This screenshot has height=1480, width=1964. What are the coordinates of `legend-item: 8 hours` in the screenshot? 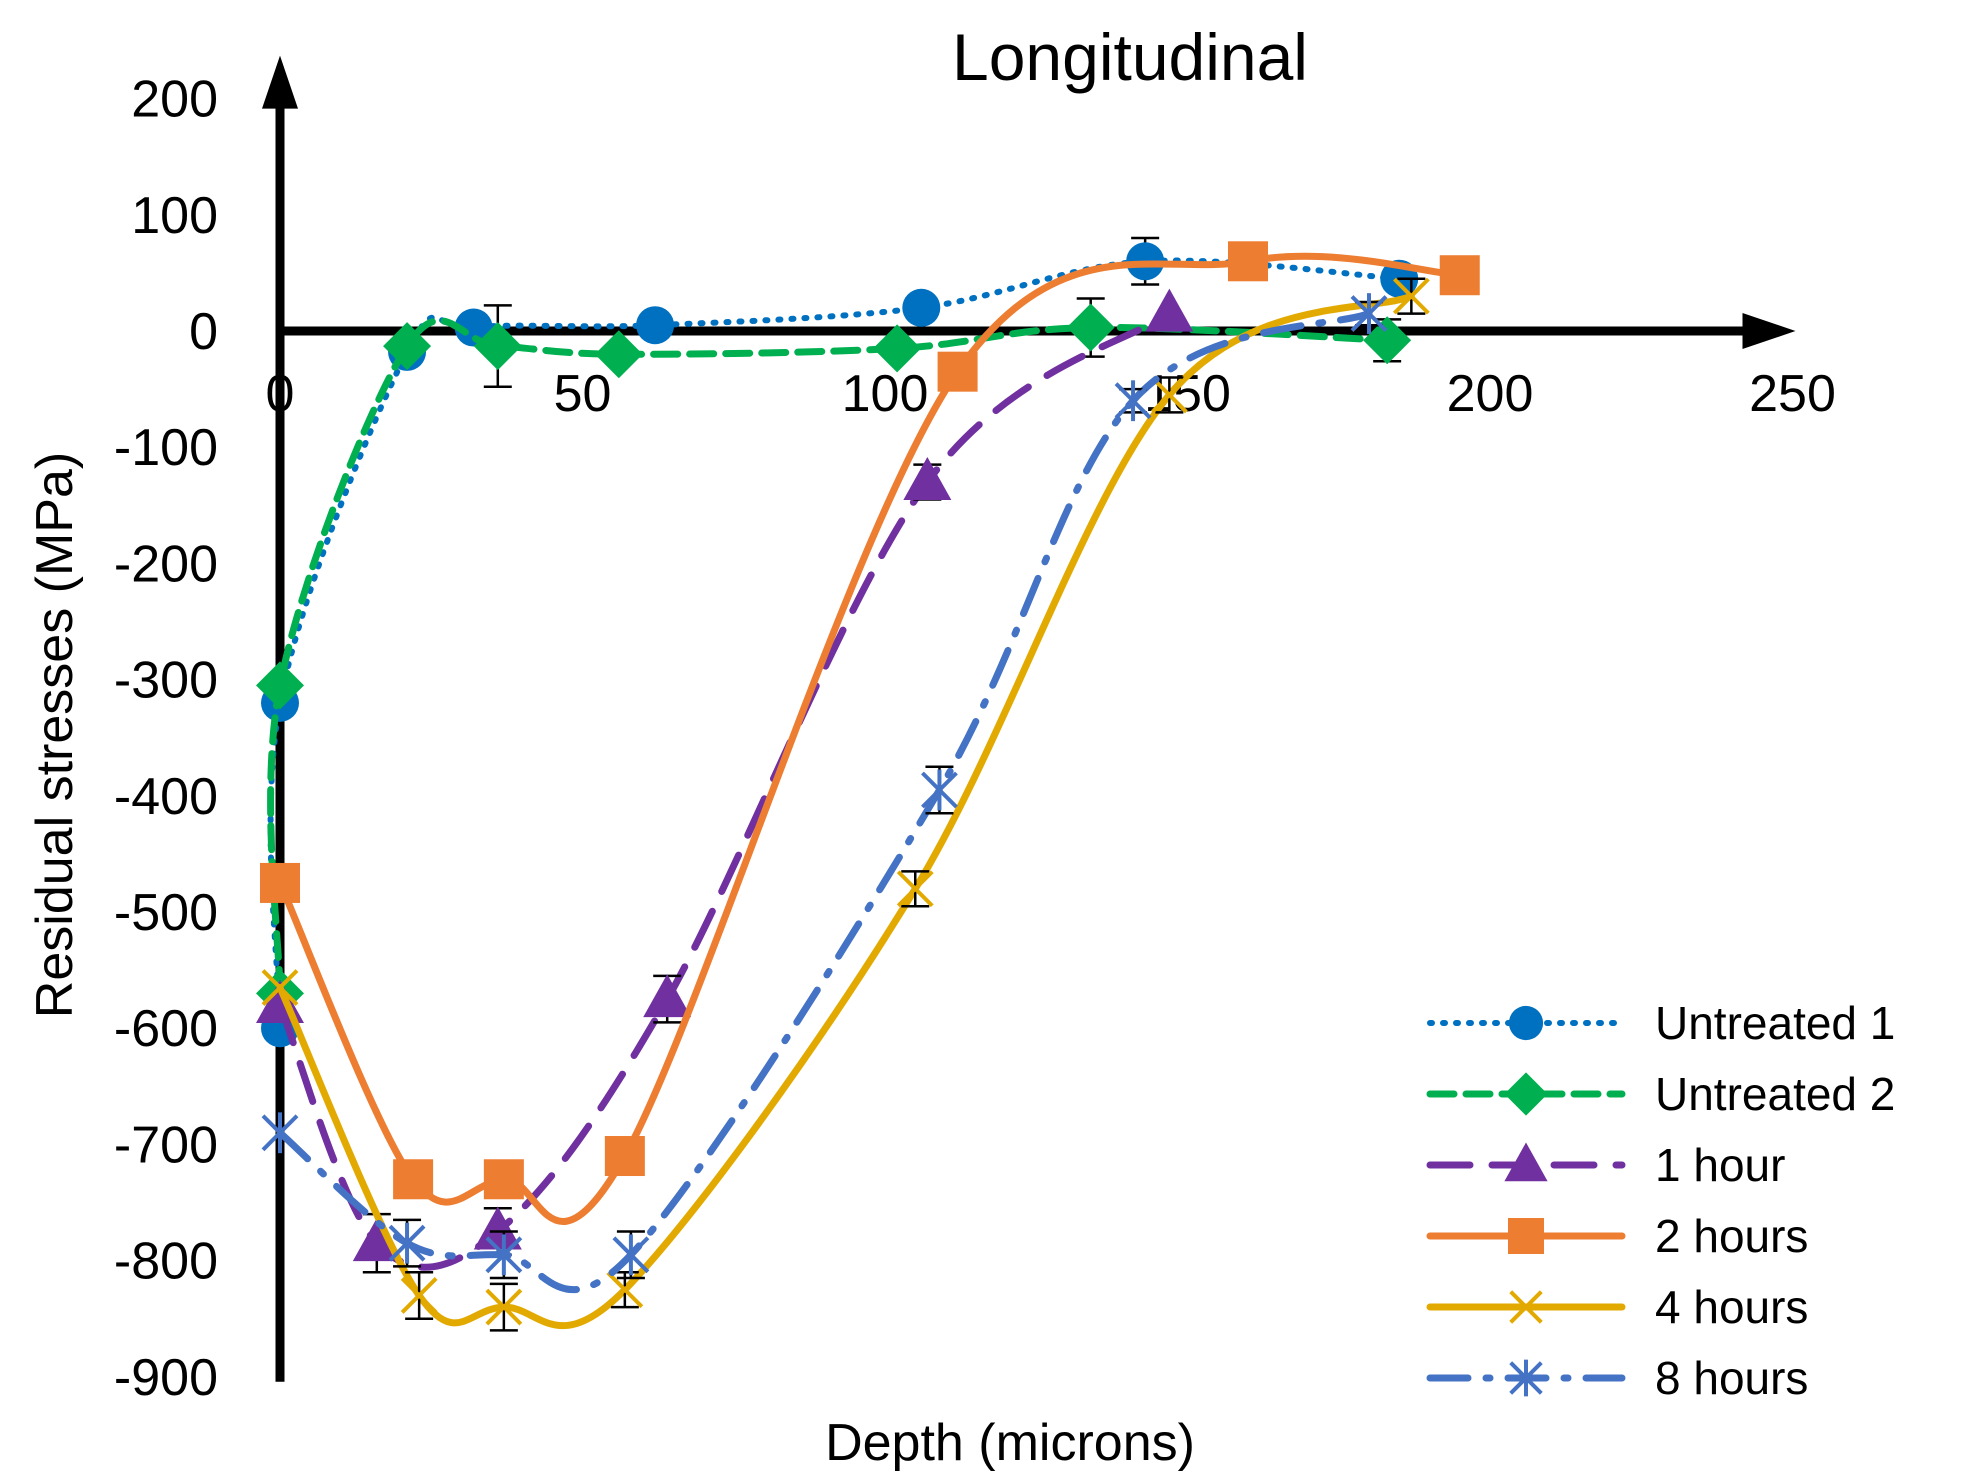 It's located at (1617, 1378).